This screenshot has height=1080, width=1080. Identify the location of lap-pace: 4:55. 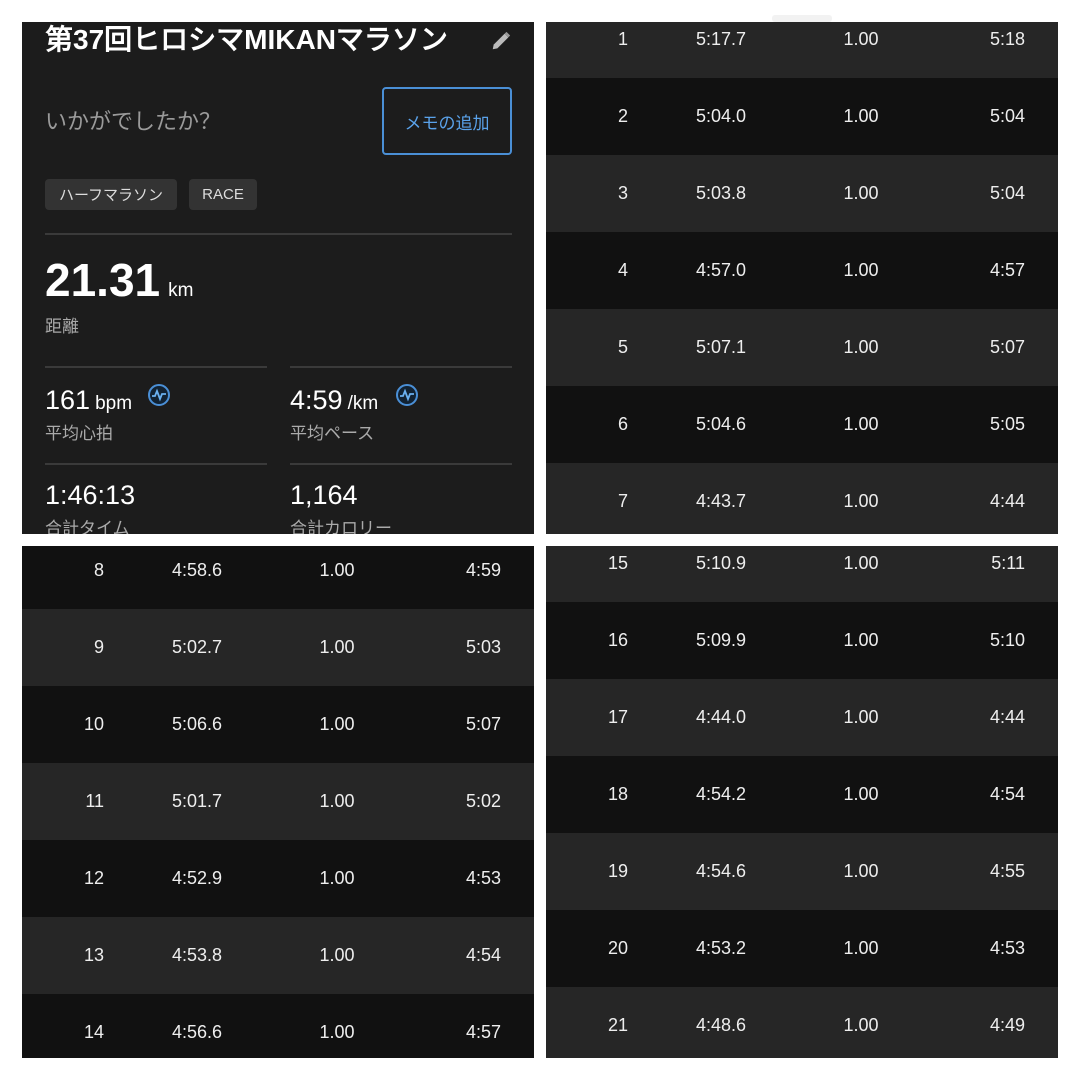
(1007, 871).